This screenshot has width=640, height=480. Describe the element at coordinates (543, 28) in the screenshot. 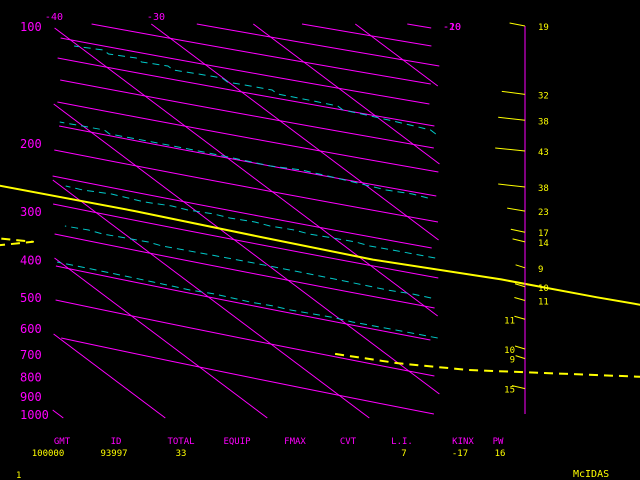

I see `wind-speed-label: 19` at that location.